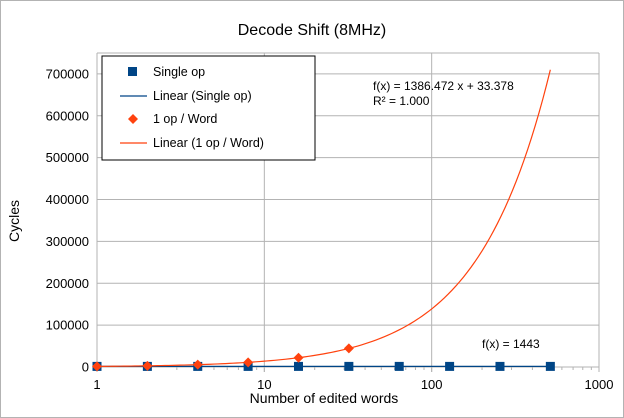 The height and width of the screenshot is (418, 624). Describe the element at coordinates (323, 357) in the screenshot. I see `marker-layer` at that location.